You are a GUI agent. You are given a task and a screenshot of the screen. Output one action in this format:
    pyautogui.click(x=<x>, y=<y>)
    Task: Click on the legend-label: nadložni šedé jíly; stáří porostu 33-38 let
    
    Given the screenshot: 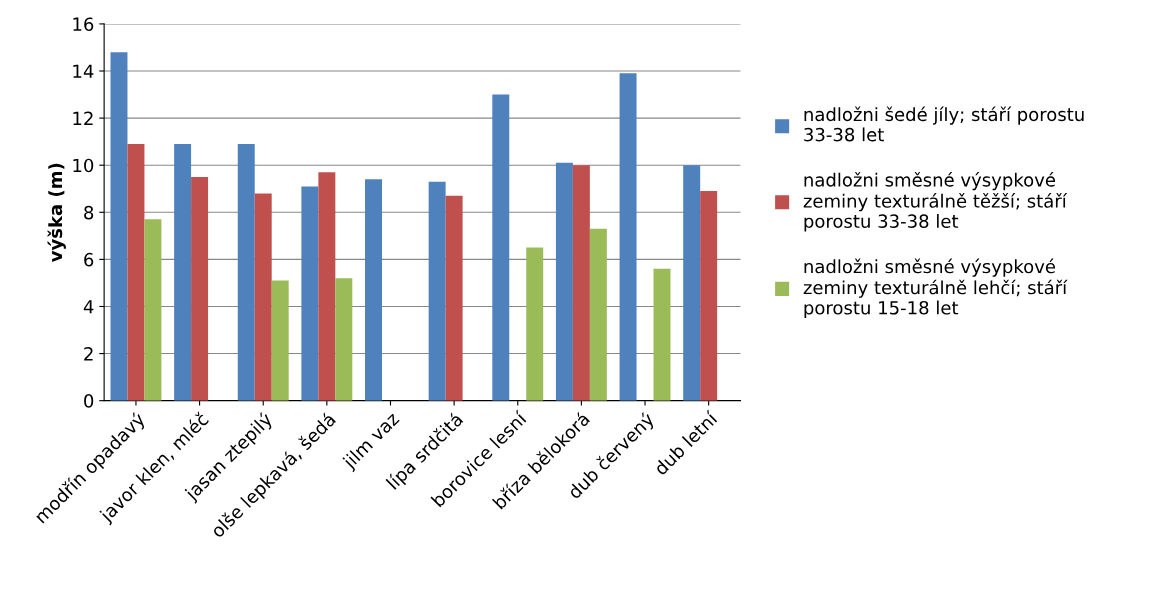 What is the action you would take?
    pyautogui.click(x=944, y=124)
    